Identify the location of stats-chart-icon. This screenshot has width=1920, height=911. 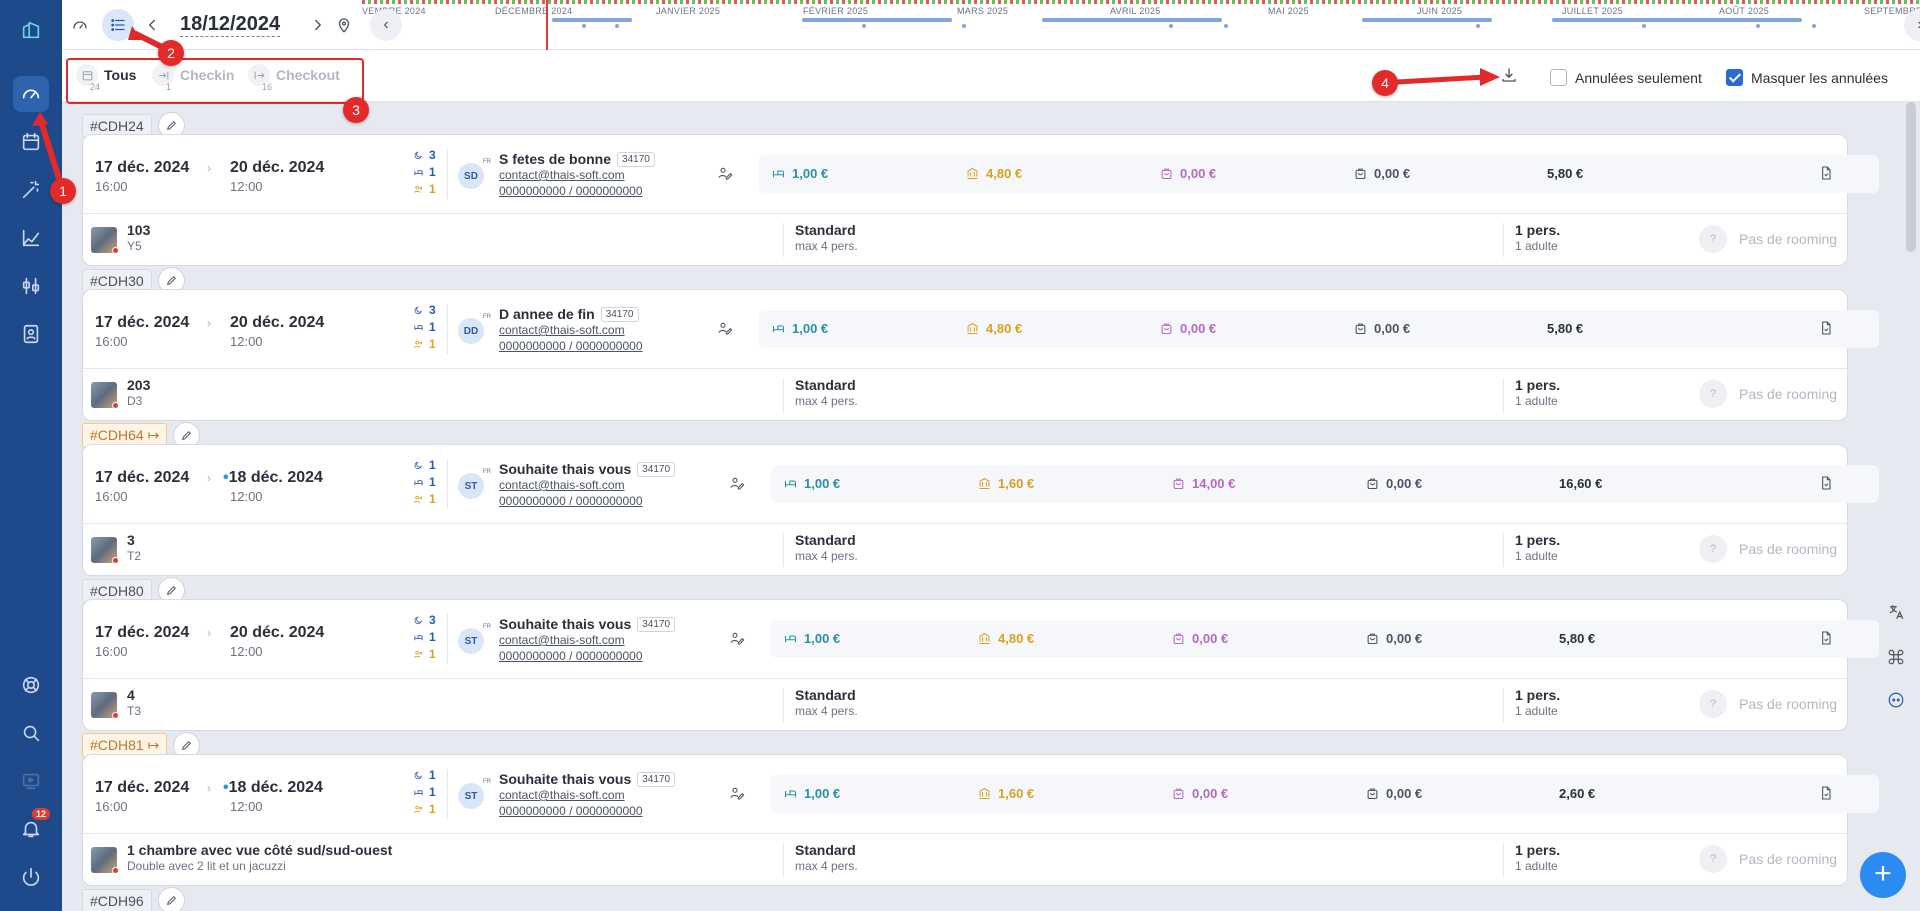
(31, 238).